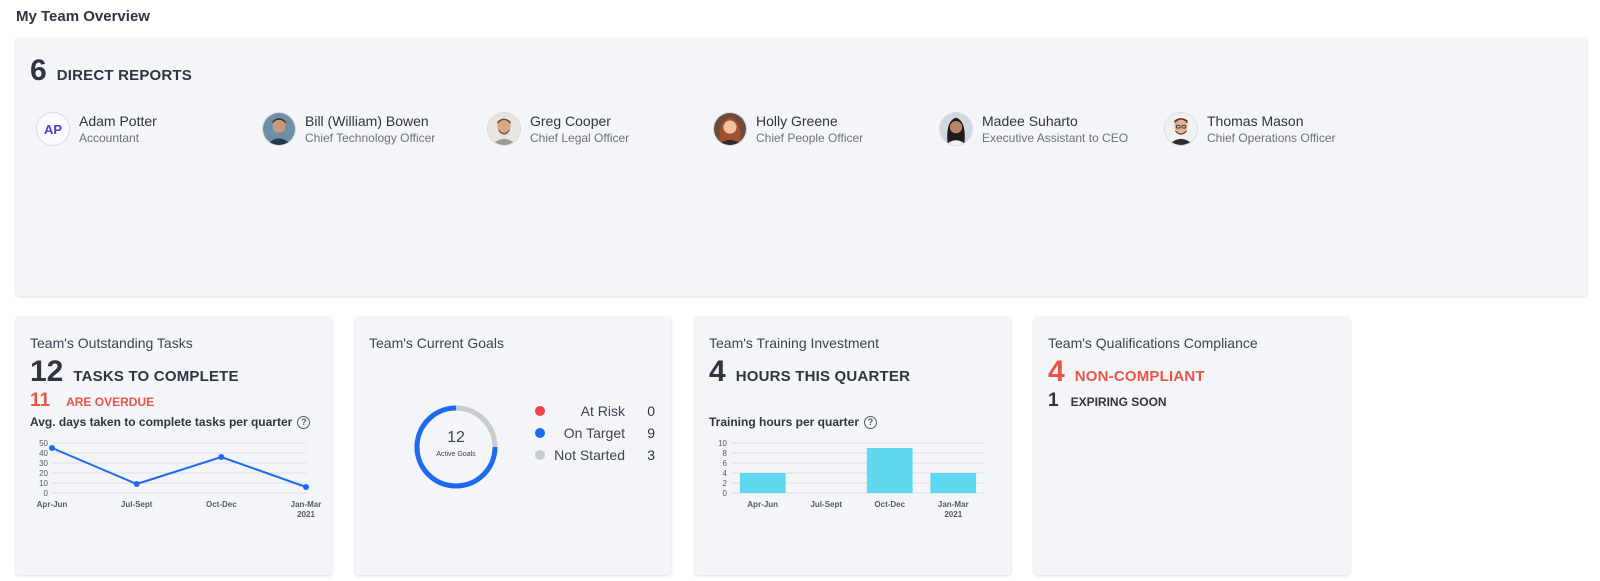 This screenshot has height=581, width=1600. Describe the element at coordinates (38, 70) in the screenshot. I see `direct-reports-count: 6` at that location.